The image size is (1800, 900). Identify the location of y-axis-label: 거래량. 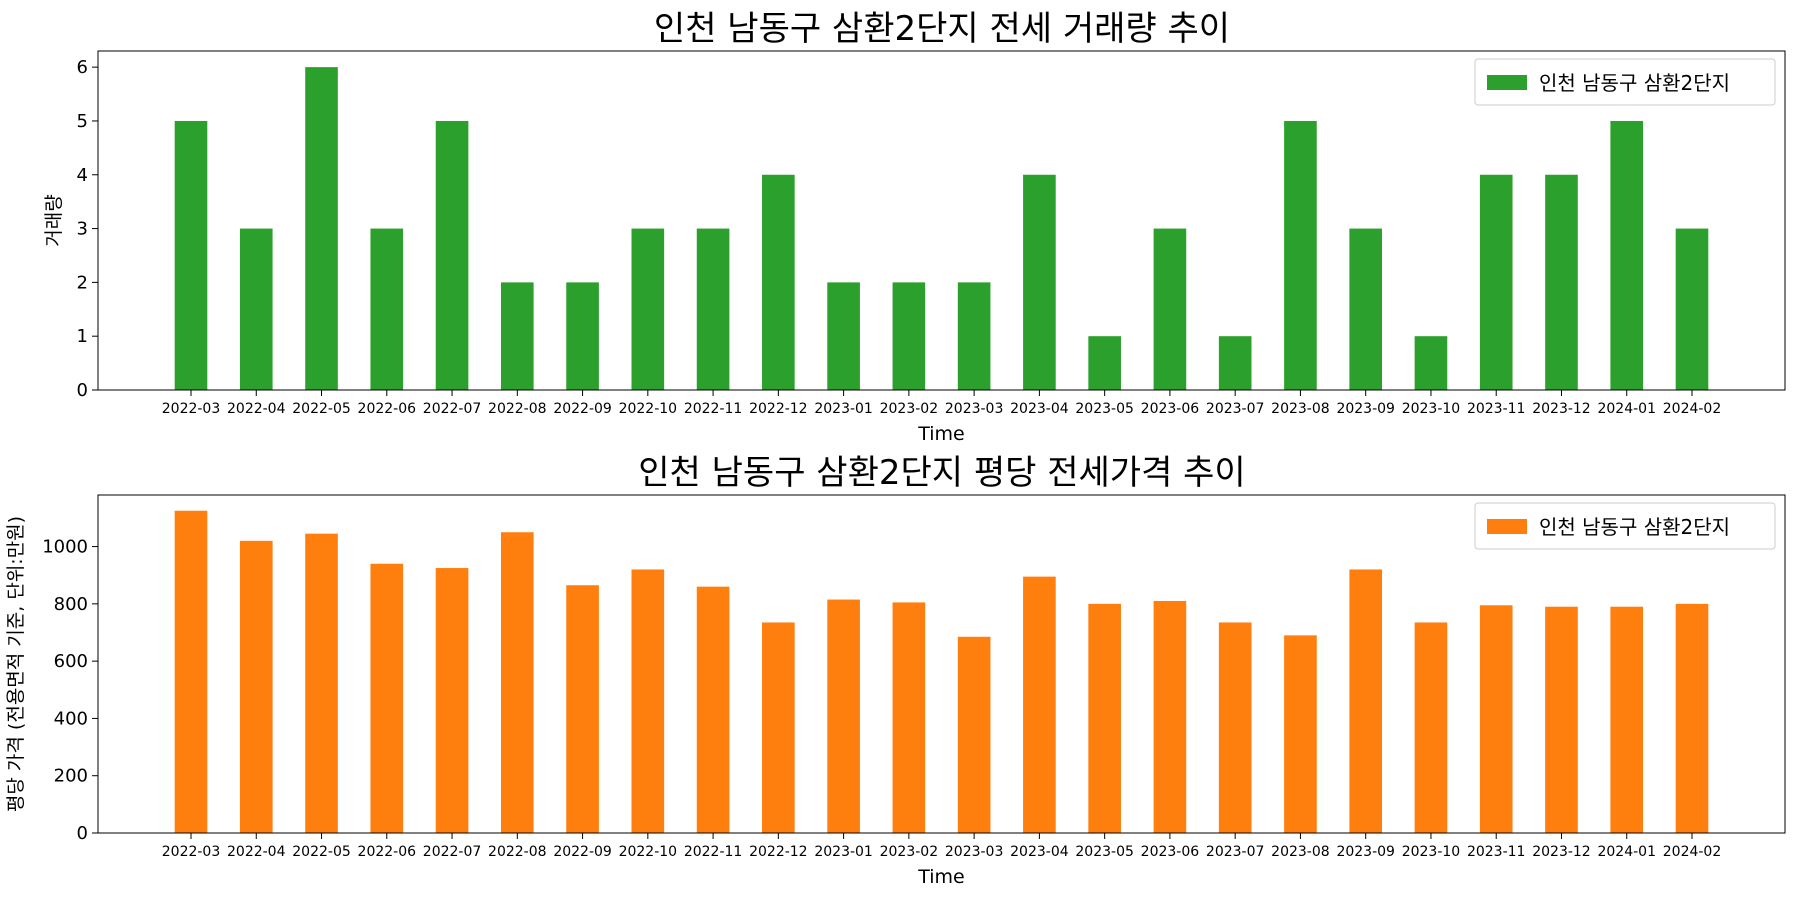
(54, 220).